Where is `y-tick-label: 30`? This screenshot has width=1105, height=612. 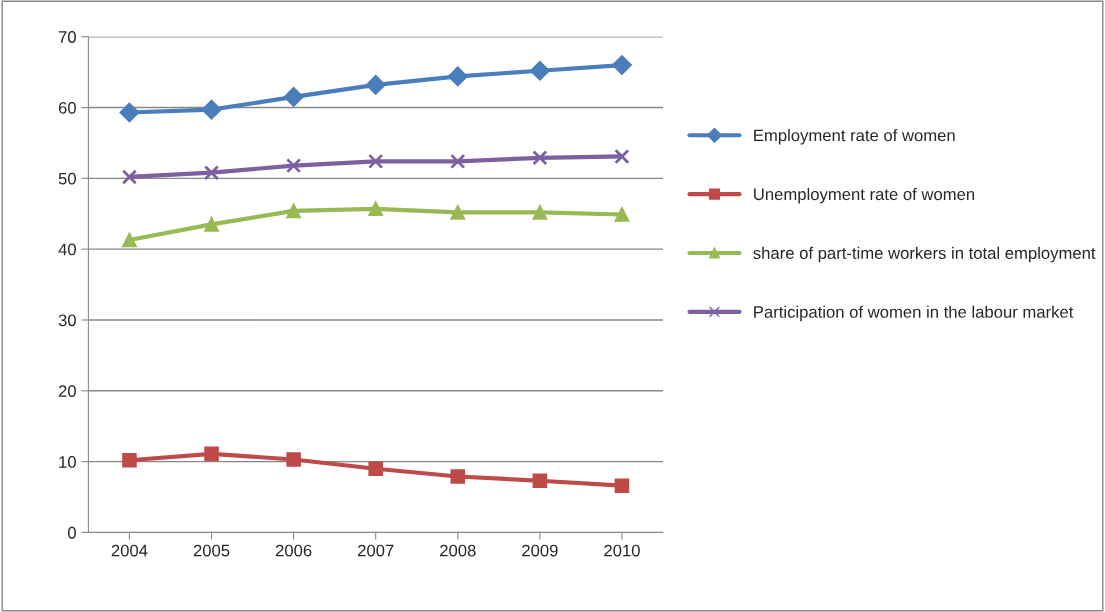 y-tick-label: 30 is located at coordinates (67, 320).